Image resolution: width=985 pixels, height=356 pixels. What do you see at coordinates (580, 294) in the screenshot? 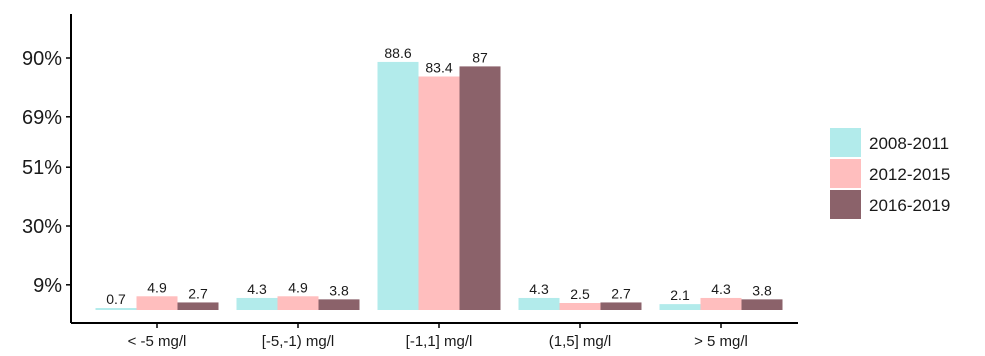
I see `data-label: 2.5` at bounding box center [580, 294].